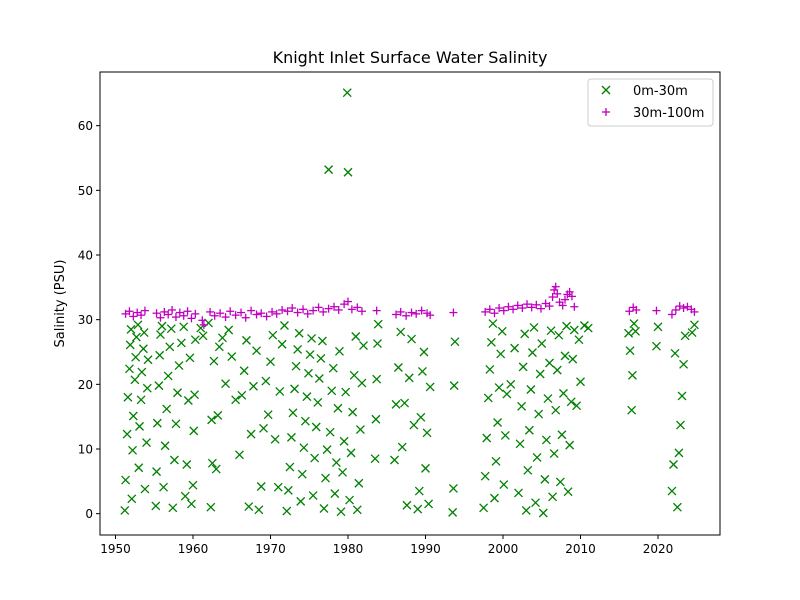  Describe the element at coordinates (85, 320) in the screenshot. I see `y-tick-label-30: 30` at that location.